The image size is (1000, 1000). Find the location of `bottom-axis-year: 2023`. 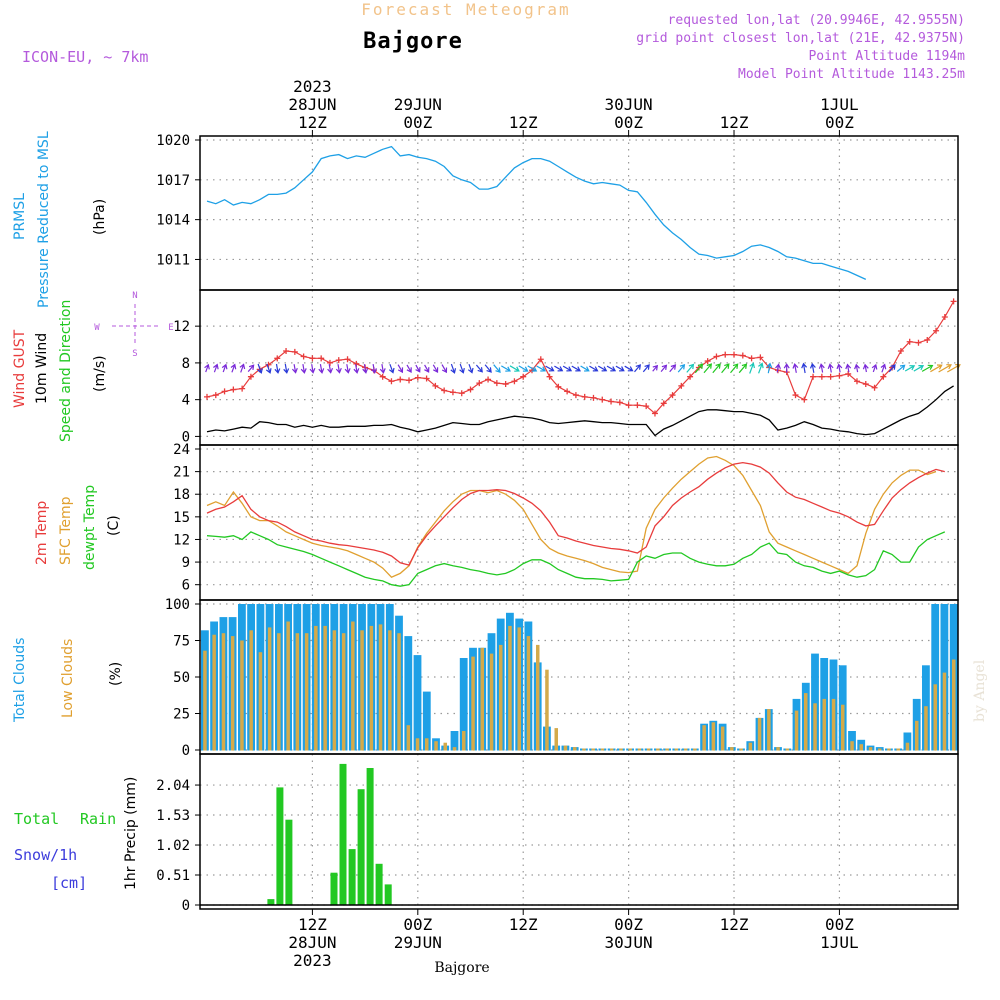

bottom-axis-year: 2023 is located at coordinates (312, 960).